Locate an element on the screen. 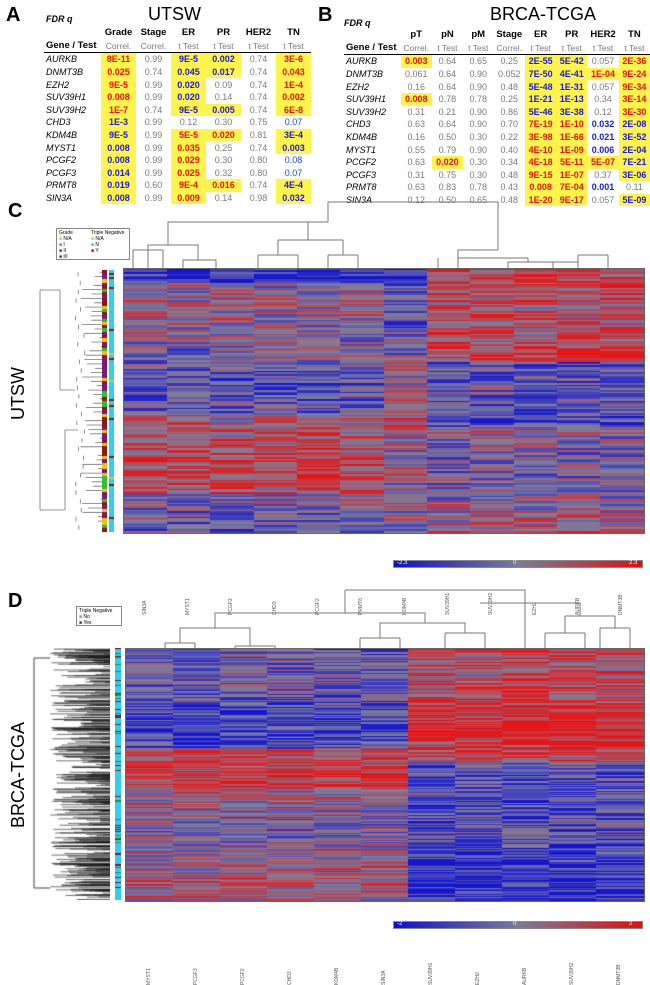 The width and height of the screenshot is (650, 985). fdr-value: 0.37 is located at coordinates (603, 174).